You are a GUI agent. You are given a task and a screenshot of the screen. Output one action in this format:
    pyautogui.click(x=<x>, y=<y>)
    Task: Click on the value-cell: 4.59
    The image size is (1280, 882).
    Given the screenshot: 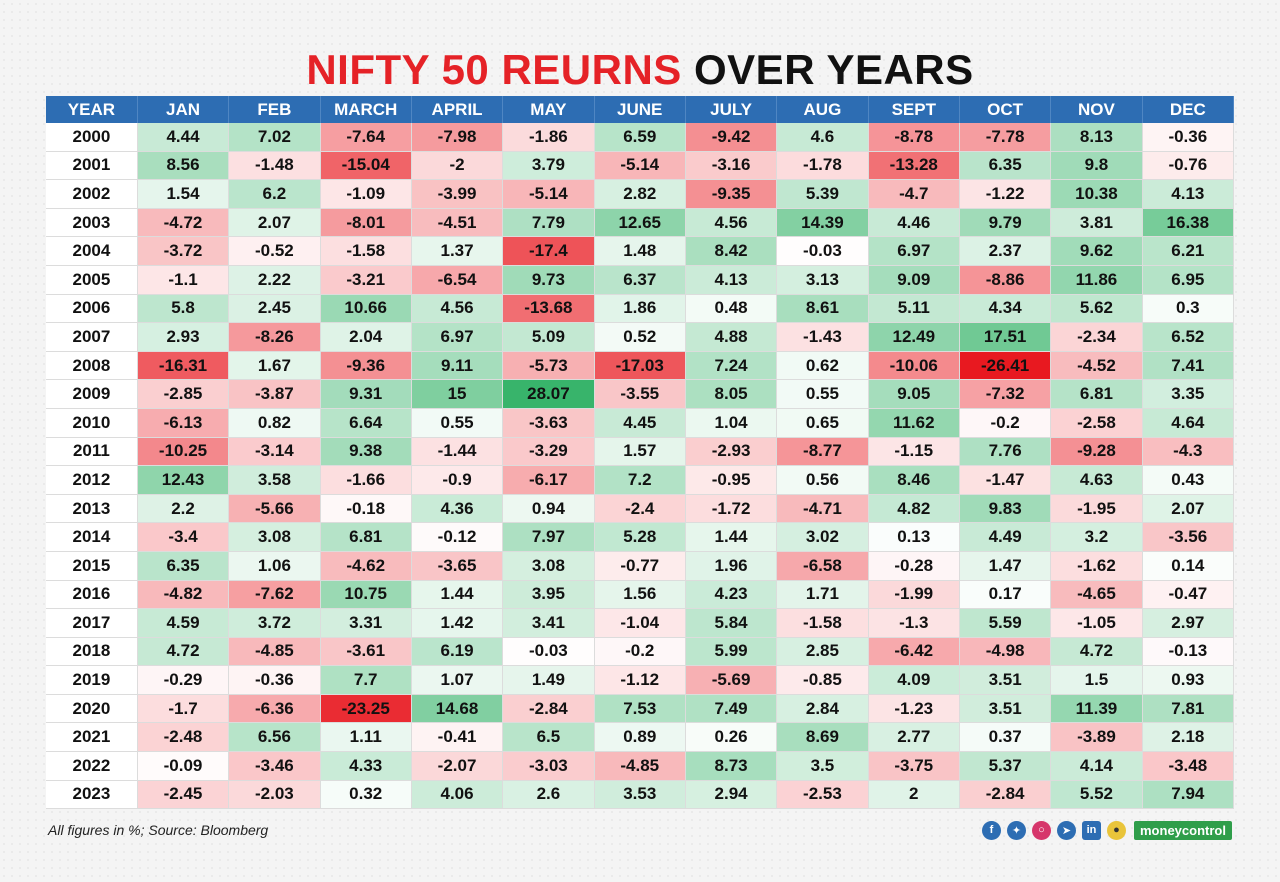 What is the action you would take?
    pyautogui.click(x=183, y=623)
    